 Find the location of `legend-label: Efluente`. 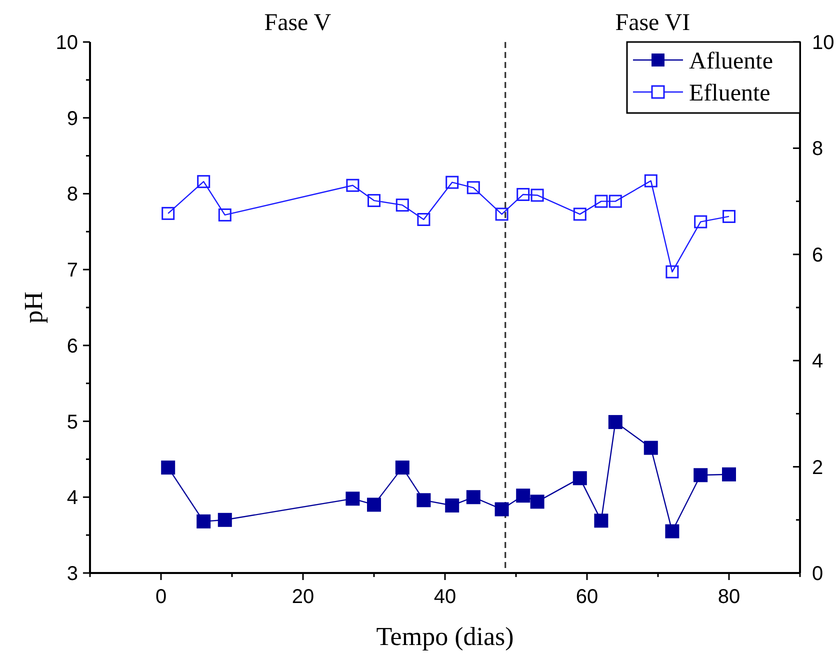

legend-label: Efluente is located at coordinates (729, 93).